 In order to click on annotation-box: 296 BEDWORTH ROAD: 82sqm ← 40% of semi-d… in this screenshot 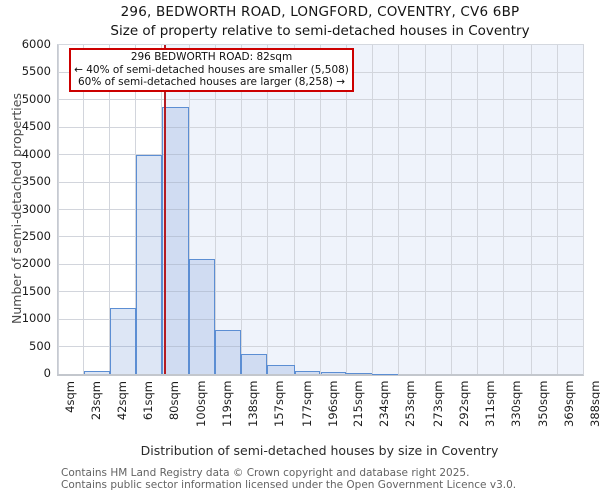, I will do `click(211, 70)`.